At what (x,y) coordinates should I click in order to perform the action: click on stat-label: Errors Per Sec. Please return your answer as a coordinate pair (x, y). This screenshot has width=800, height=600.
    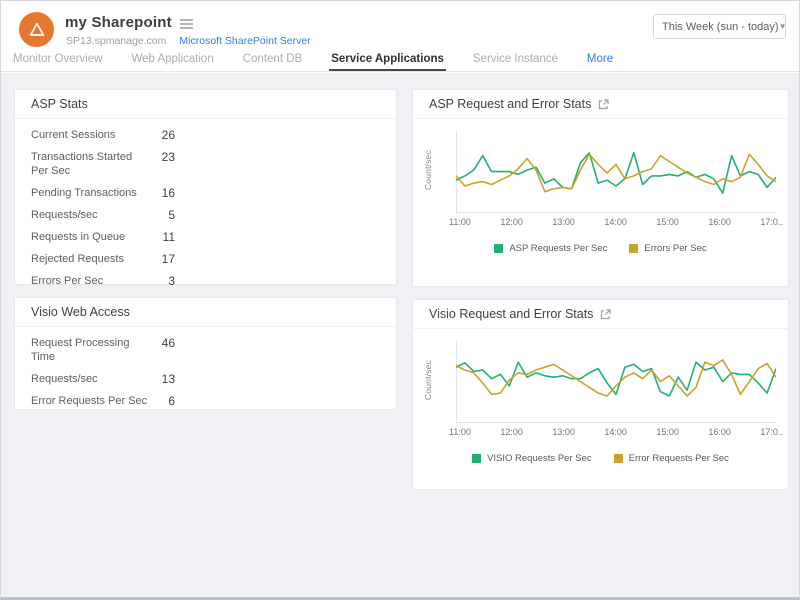
    Looking at the image, I should click on (67, 281).